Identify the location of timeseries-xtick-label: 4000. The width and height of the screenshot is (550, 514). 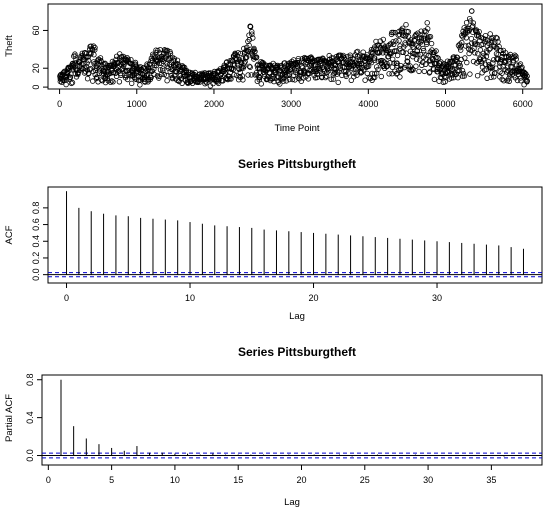
(368, 104).